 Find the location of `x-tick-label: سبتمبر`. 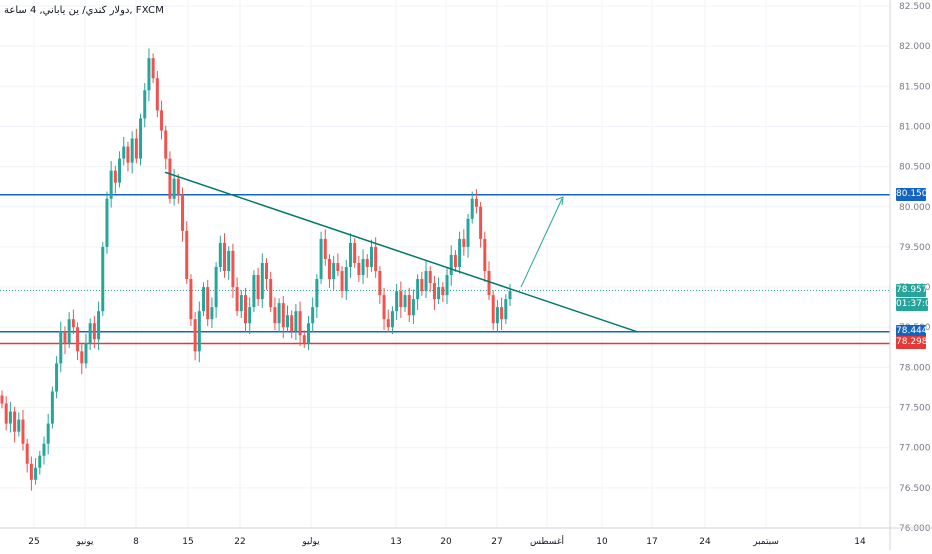

x-tick-label: سبتمبر is located at coordinates (765, 542).